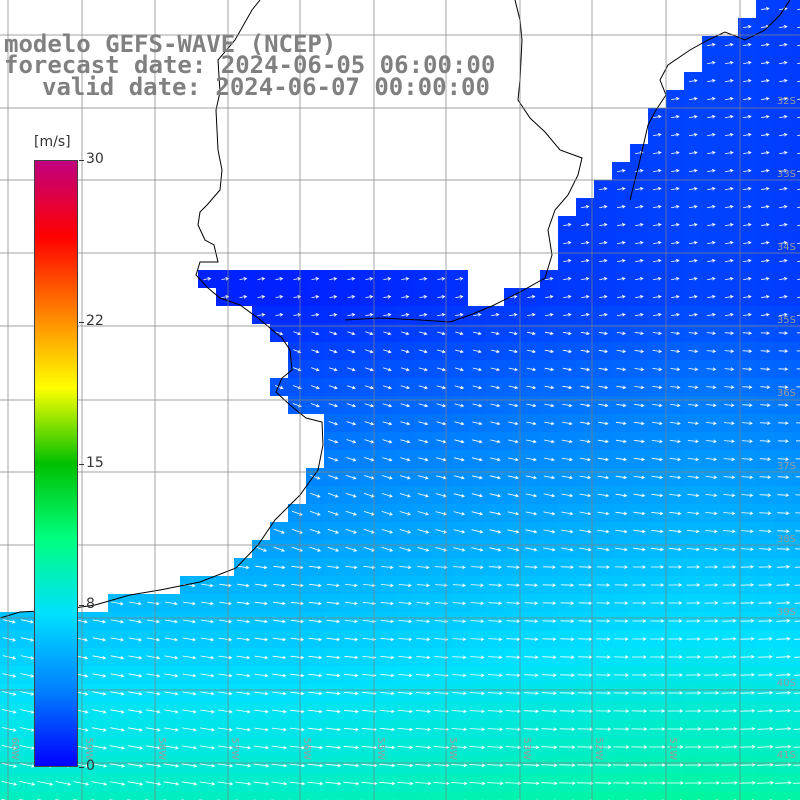 Image resolution: width=800 pixels, height=800 pixels. I want to click on latitude-label: 32S, so click(786, 101).